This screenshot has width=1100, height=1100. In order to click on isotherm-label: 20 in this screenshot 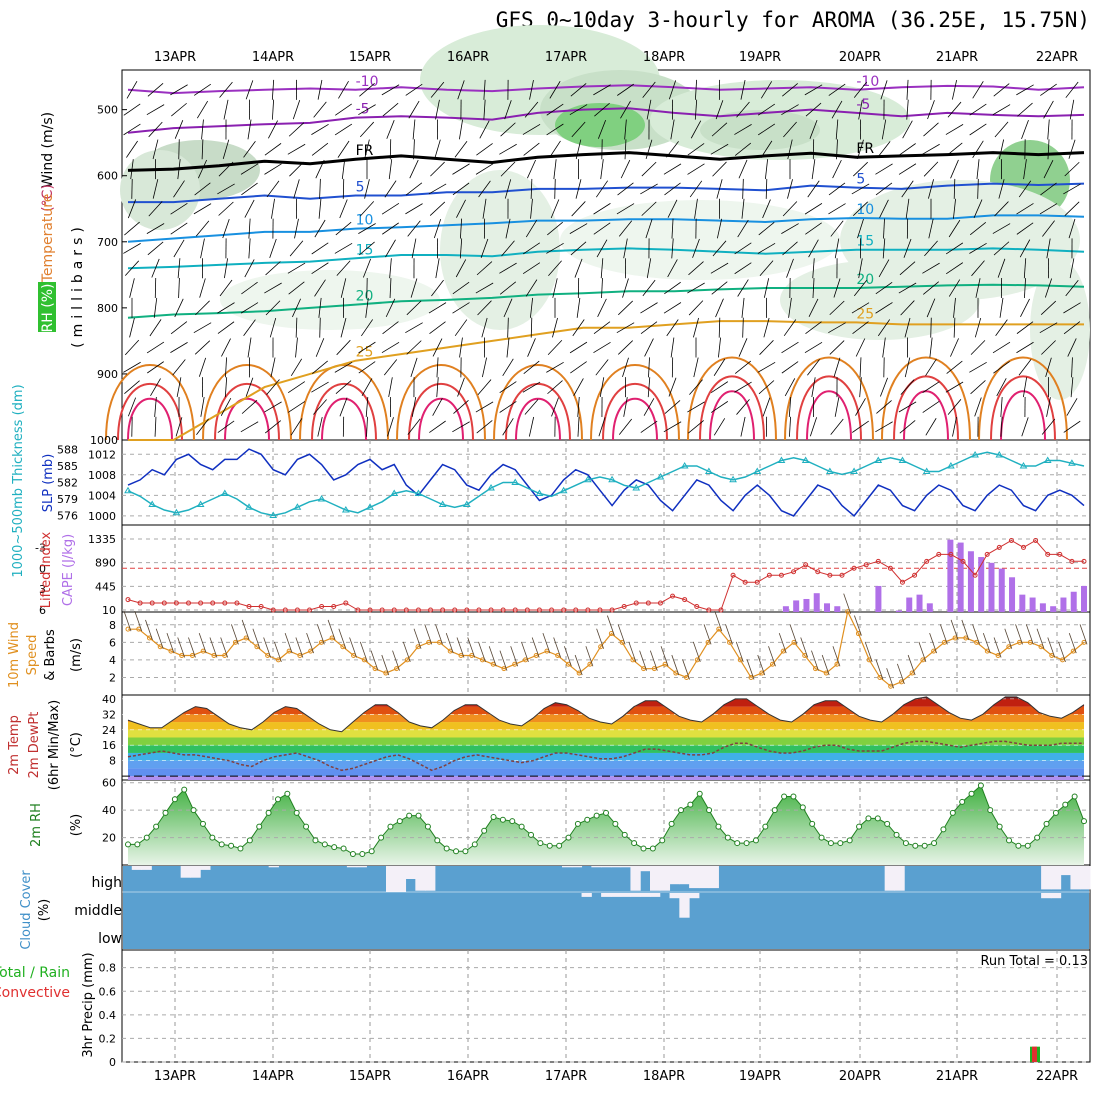, I will do `click(865, 280)`.